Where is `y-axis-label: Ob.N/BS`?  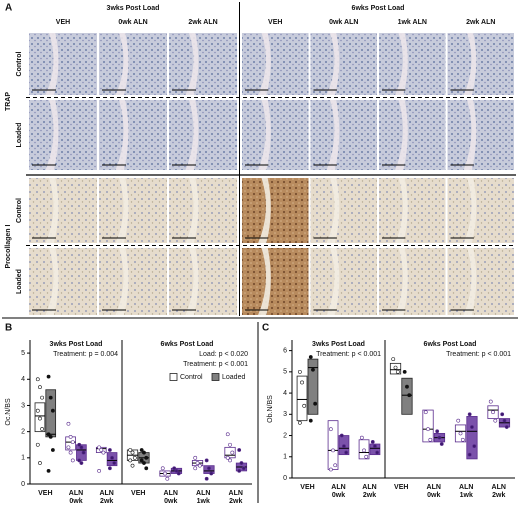
y-axis-label: Ob.N/BS is located at coordinates (270, 409).